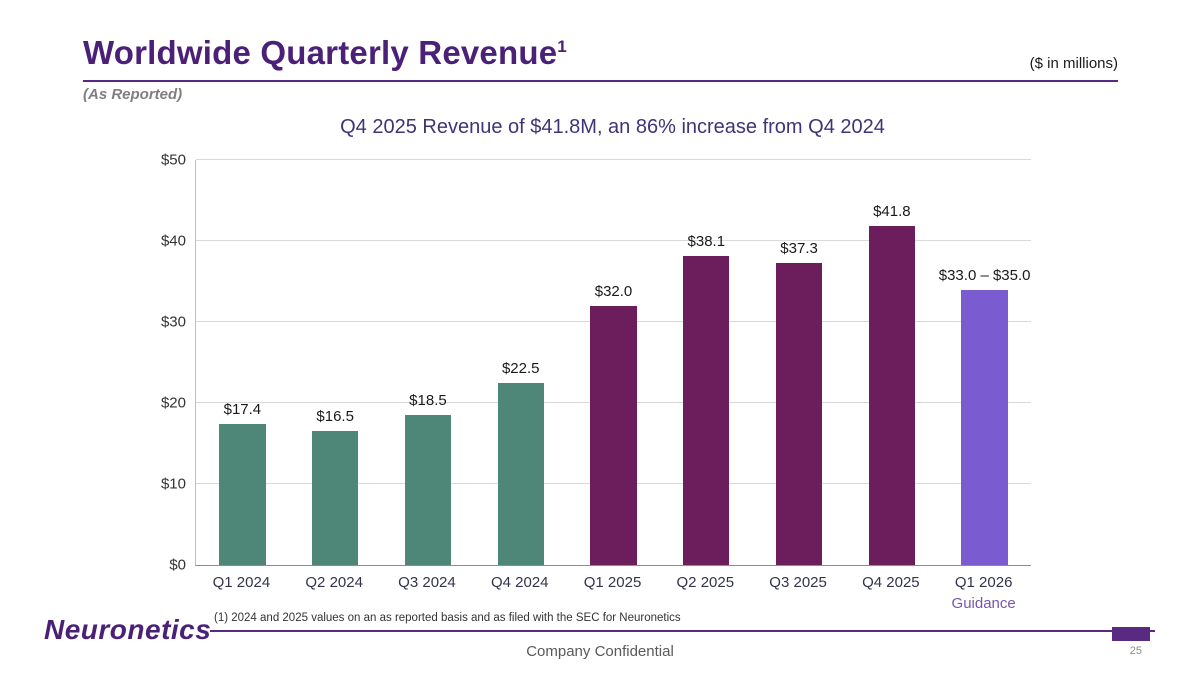 This screenshot has width=1200, height=675. I want to click on x-axis-category-label: Q1 2025, so click(612, 582).